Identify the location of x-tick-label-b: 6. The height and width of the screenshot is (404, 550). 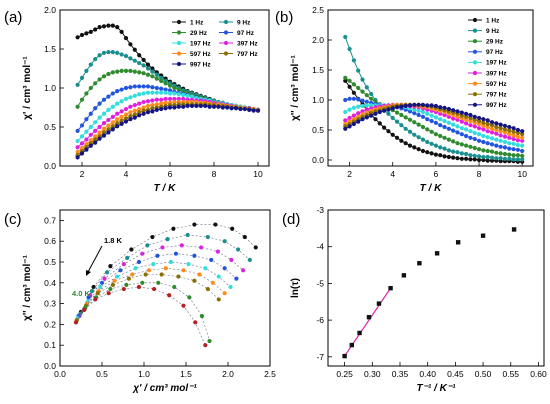
(436, 174).